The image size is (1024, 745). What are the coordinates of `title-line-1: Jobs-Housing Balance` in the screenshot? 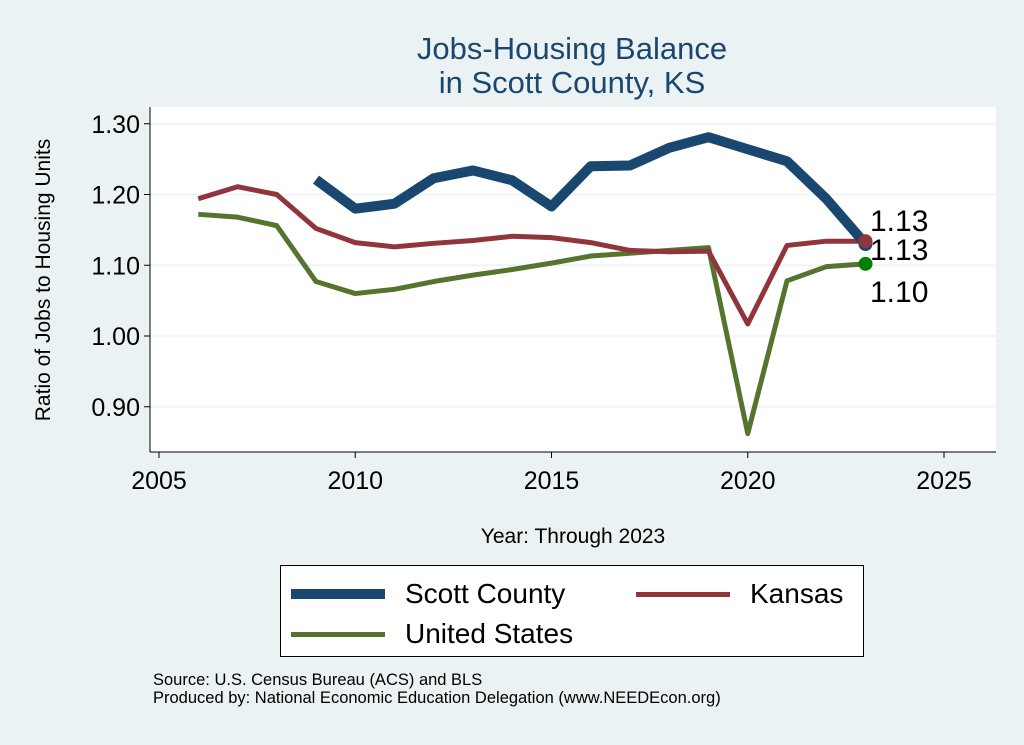 It's located at (572, 48).